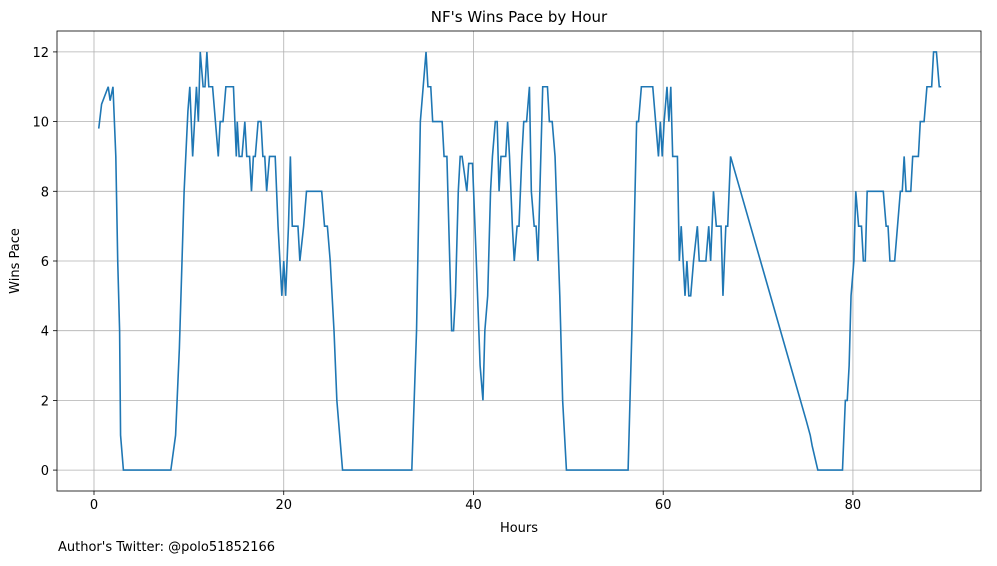 The height and width of the screenshot is (566, 997). What do you see at coordinates (15, 261) in the screenshot?
I see `y-axis-label: Wins Pace` at bounding box center [15, 261].